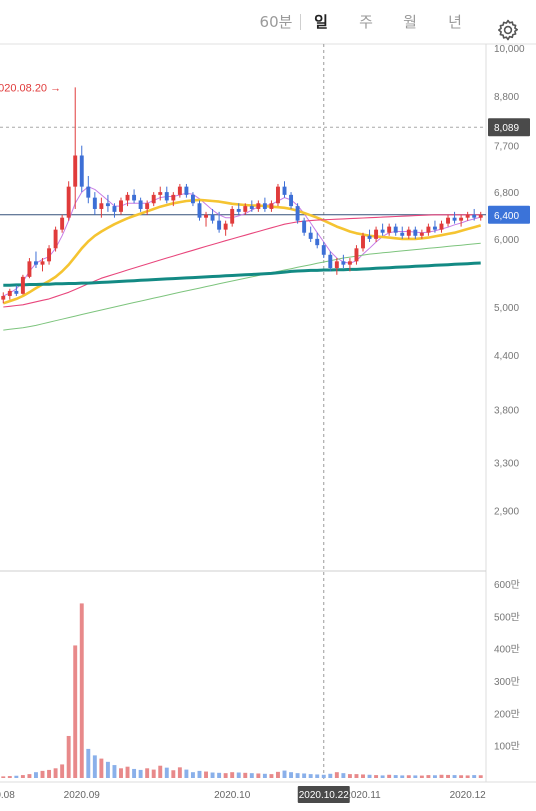 The width and height of the screenshot is (536, 811). I want to click on tab-daily: 일, so click(321, 22).